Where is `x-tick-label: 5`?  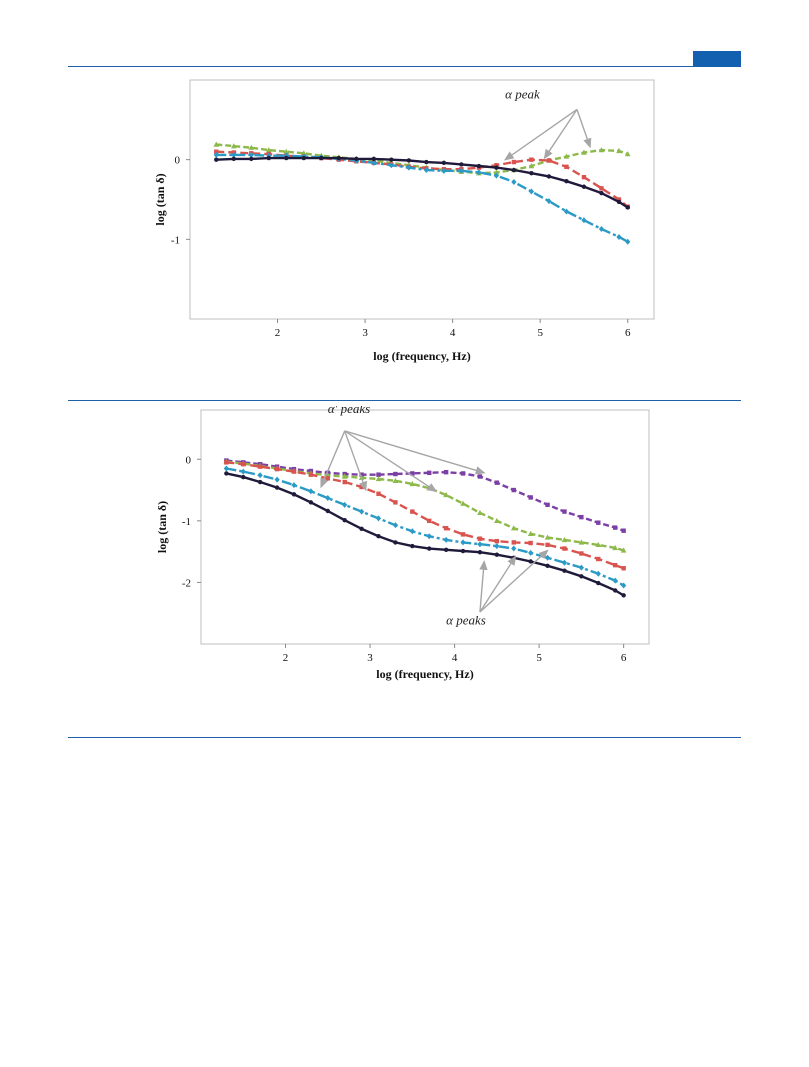
x-tick-label: 5 is located at coordinates (540, 333).